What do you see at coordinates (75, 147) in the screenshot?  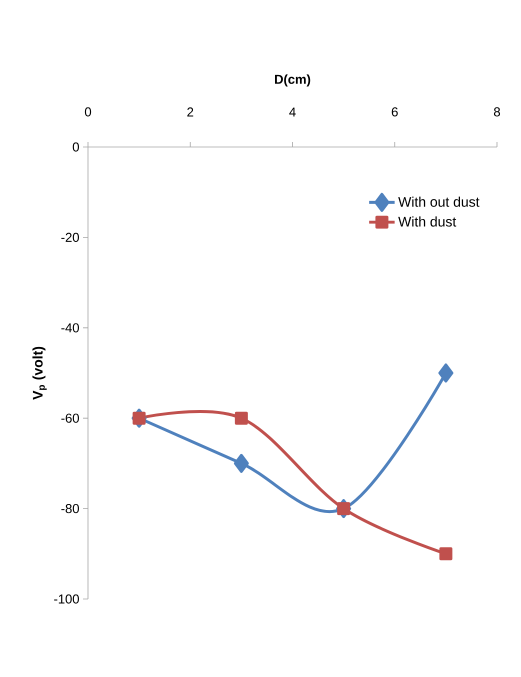 I see `y-tick-label: 0` at bounding box center [75, 147].